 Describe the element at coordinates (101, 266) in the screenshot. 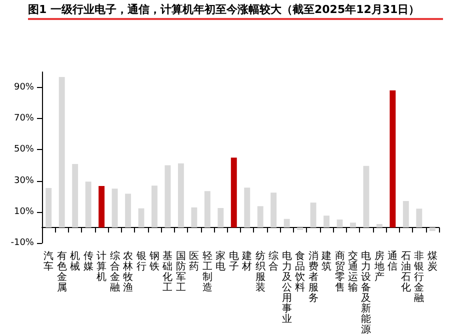

I see `x-tick-label: 计算机` at that location.